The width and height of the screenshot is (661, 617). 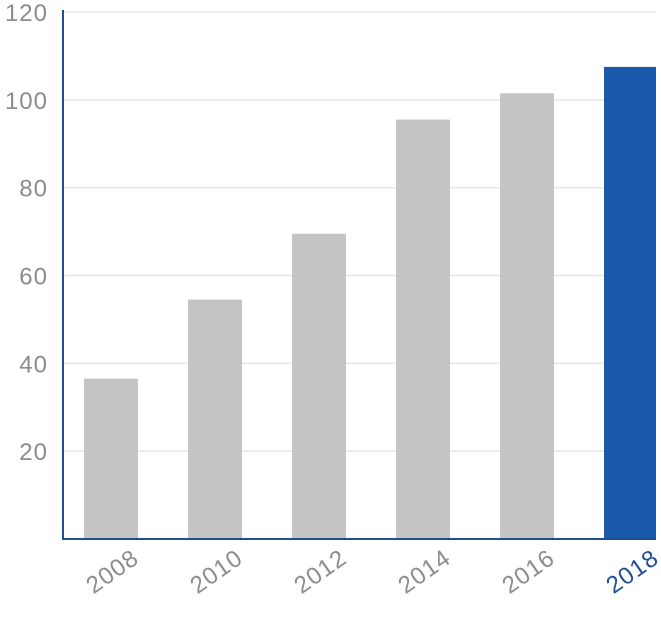 What do you see at coordinates (631, 571) in the screenshot?
I see `x-tick-label-2018: 2018` at bounding box center [631, 571].